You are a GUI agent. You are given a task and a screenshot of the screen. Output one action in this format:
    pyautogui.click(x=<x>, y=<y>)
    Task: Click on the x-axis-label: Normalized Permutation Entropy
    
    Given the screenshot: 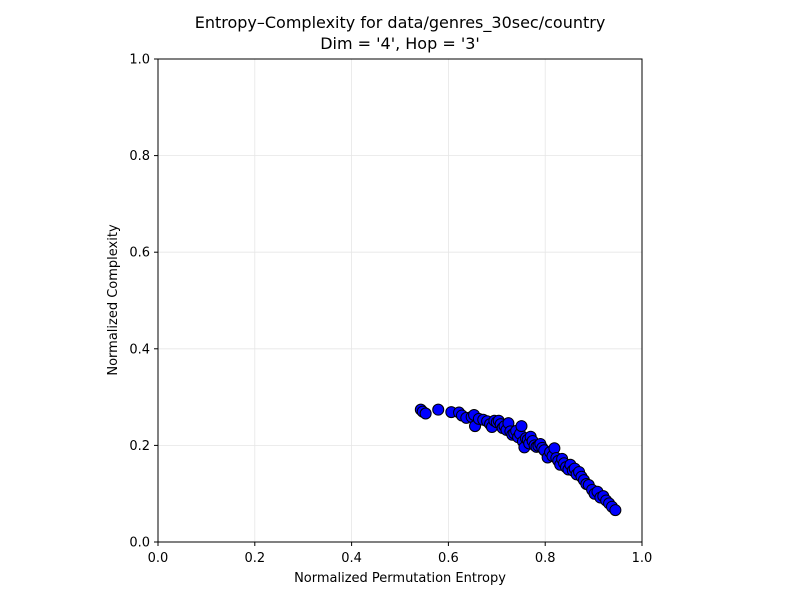 What is the action you would take?
    pyautogui.click(x=400, y=578)
    